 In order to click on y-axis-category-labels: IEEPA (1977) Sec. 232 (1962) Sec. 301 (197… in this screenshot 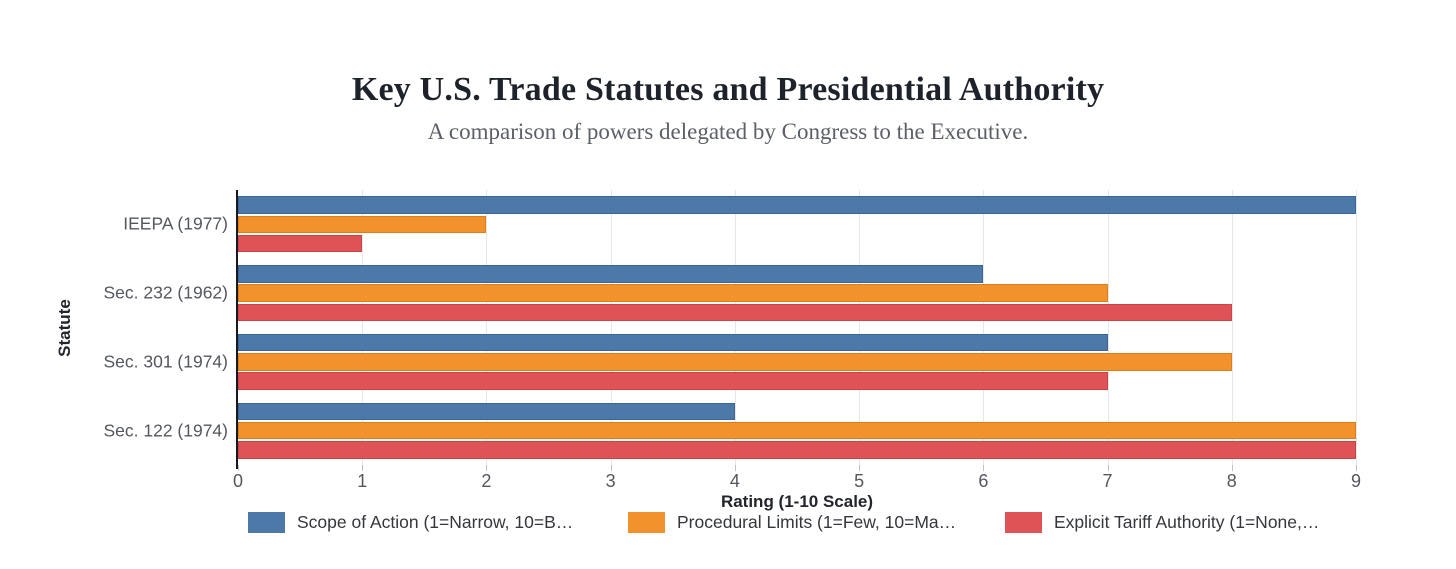, I will do `click(114, 327)`.